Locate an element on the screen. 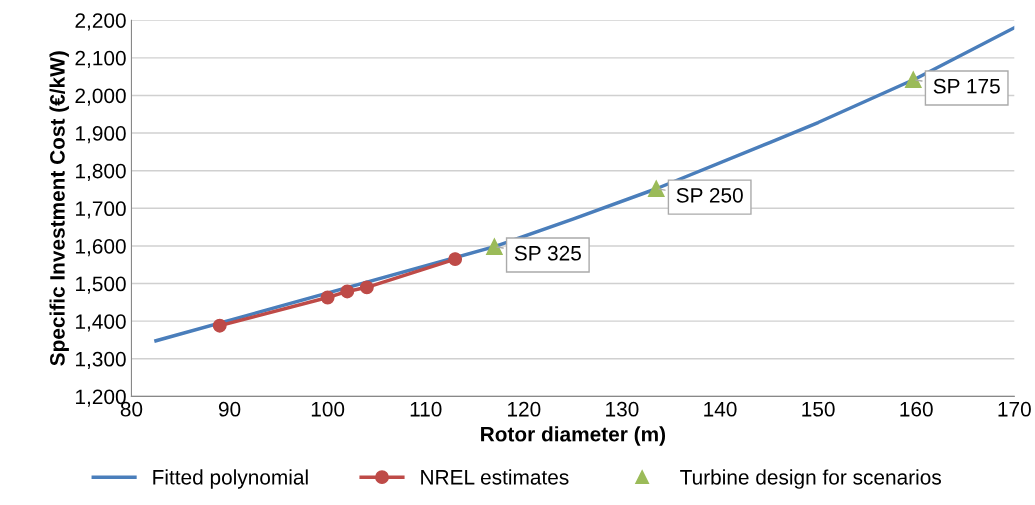 The image size is (1035, 505). x-tick-label: 110 is located at coordinates (426, 409).